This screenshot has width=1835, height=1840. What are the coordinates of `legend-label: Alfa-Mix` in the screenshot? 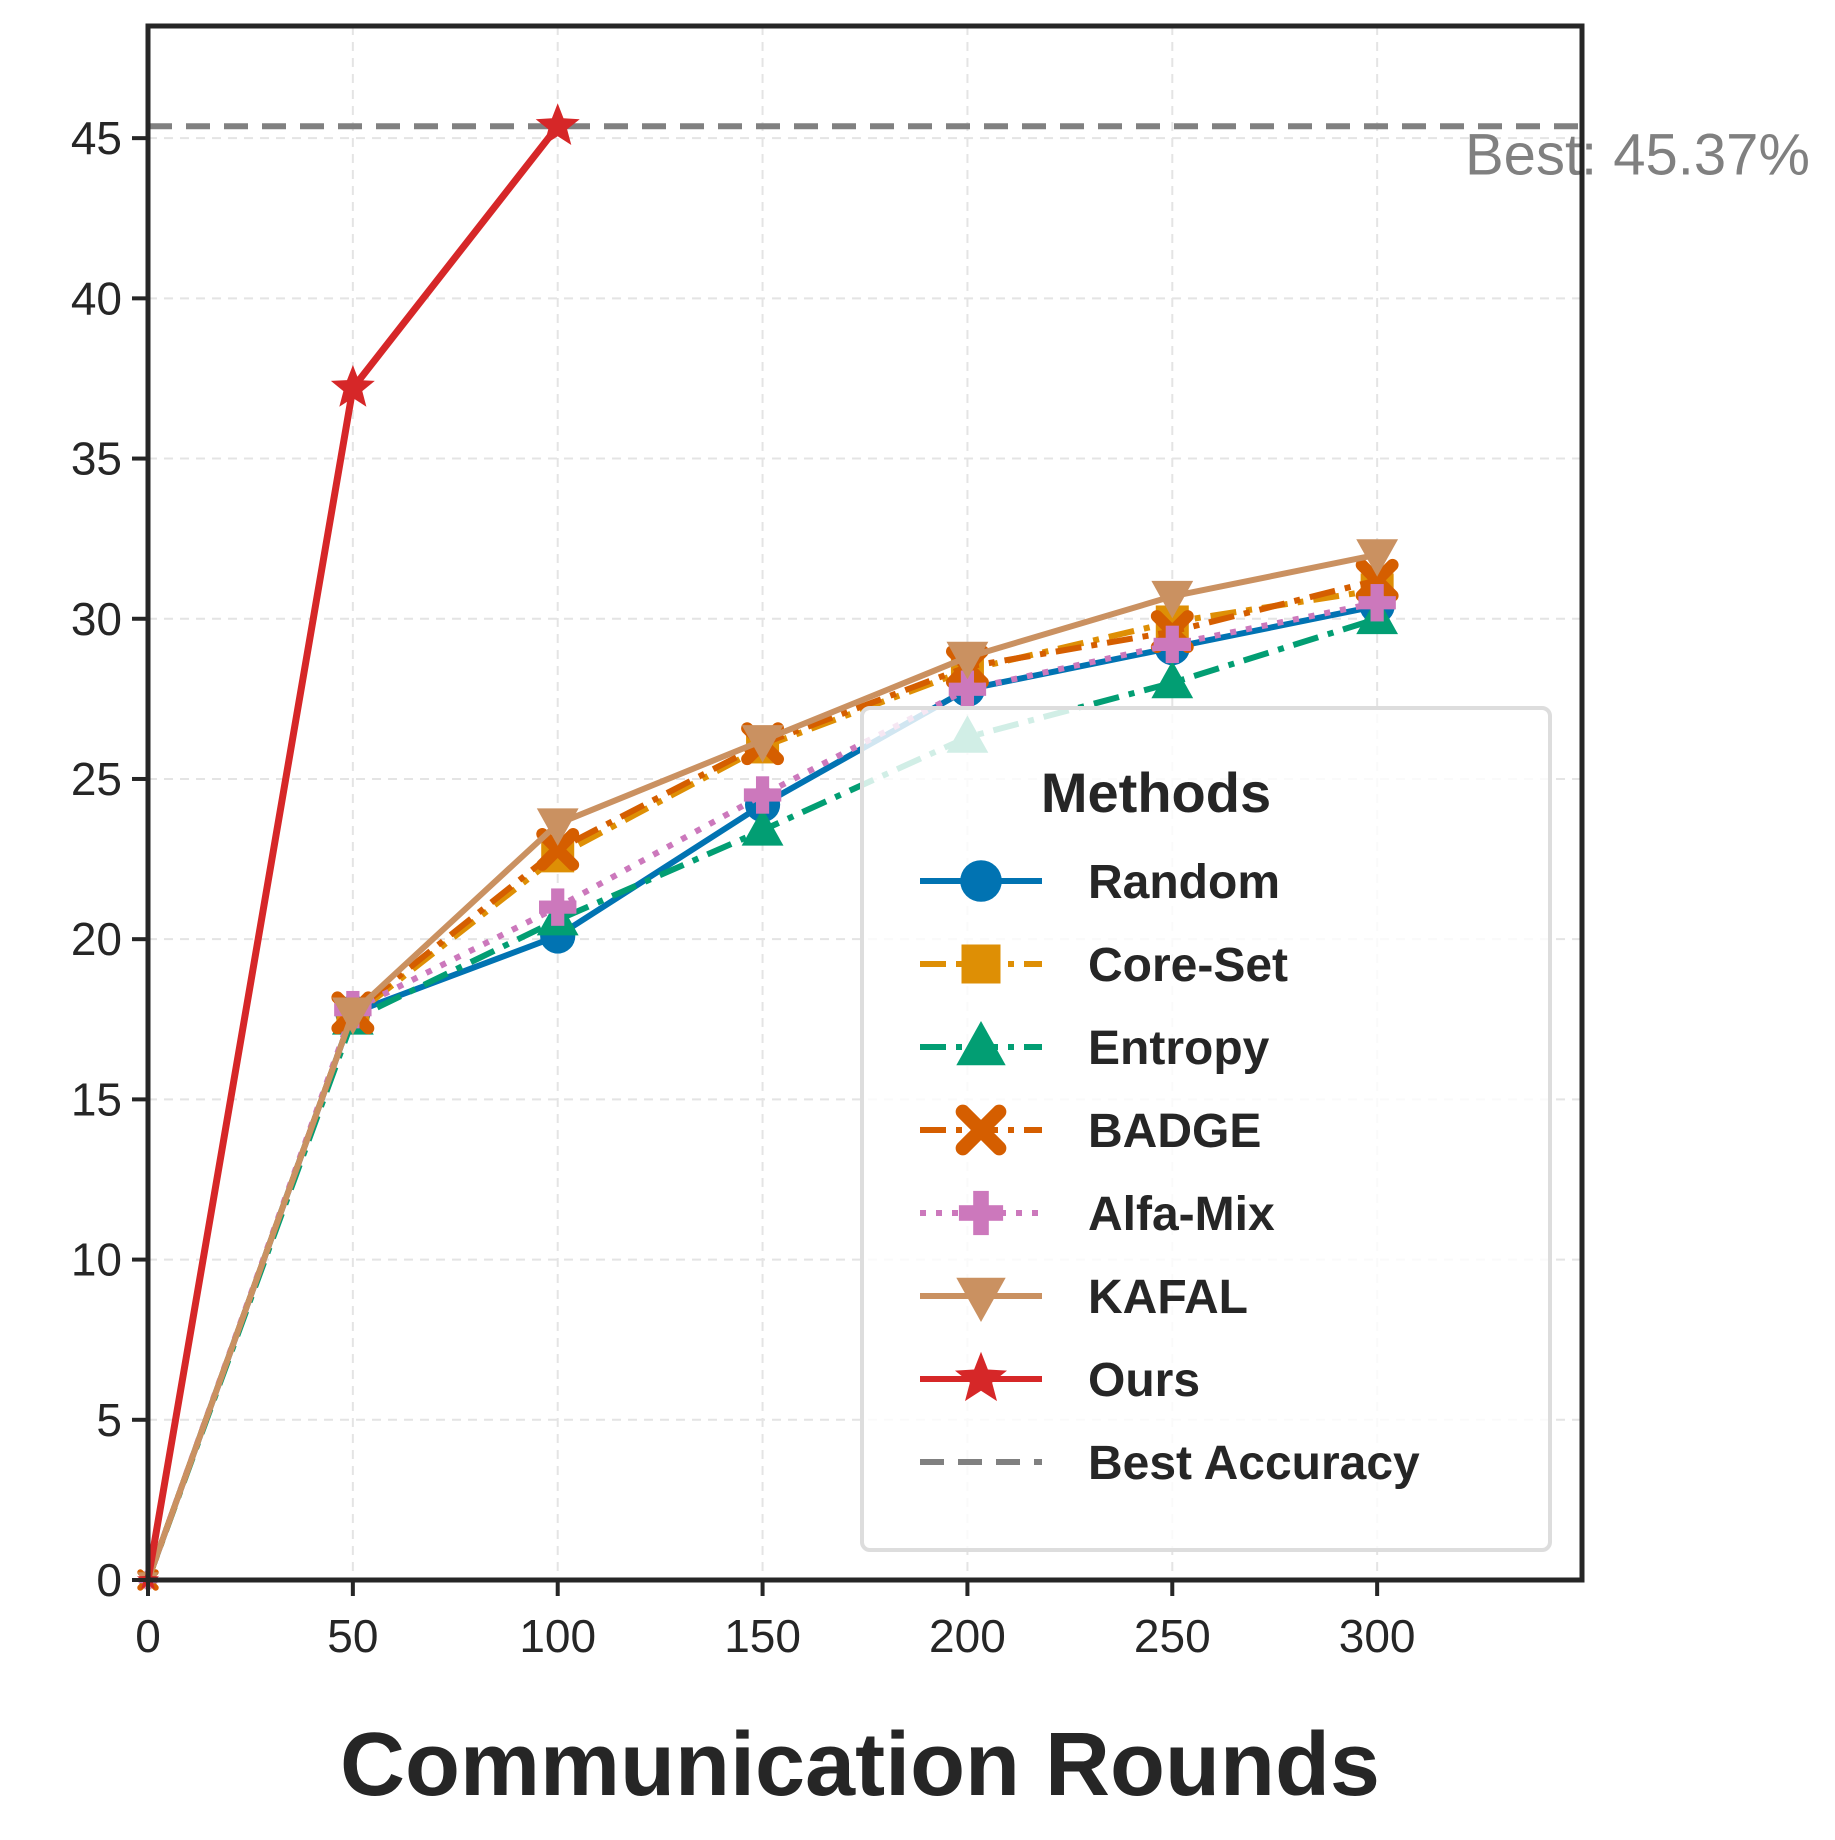 It's located at (1181, 1214).